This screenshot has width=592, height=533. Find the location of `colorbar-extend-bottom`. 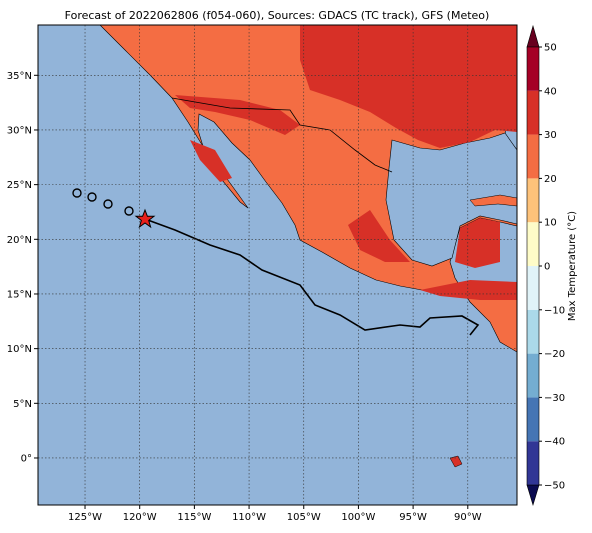

colorbar-extend-bottom is located at coordinates (533, 495).